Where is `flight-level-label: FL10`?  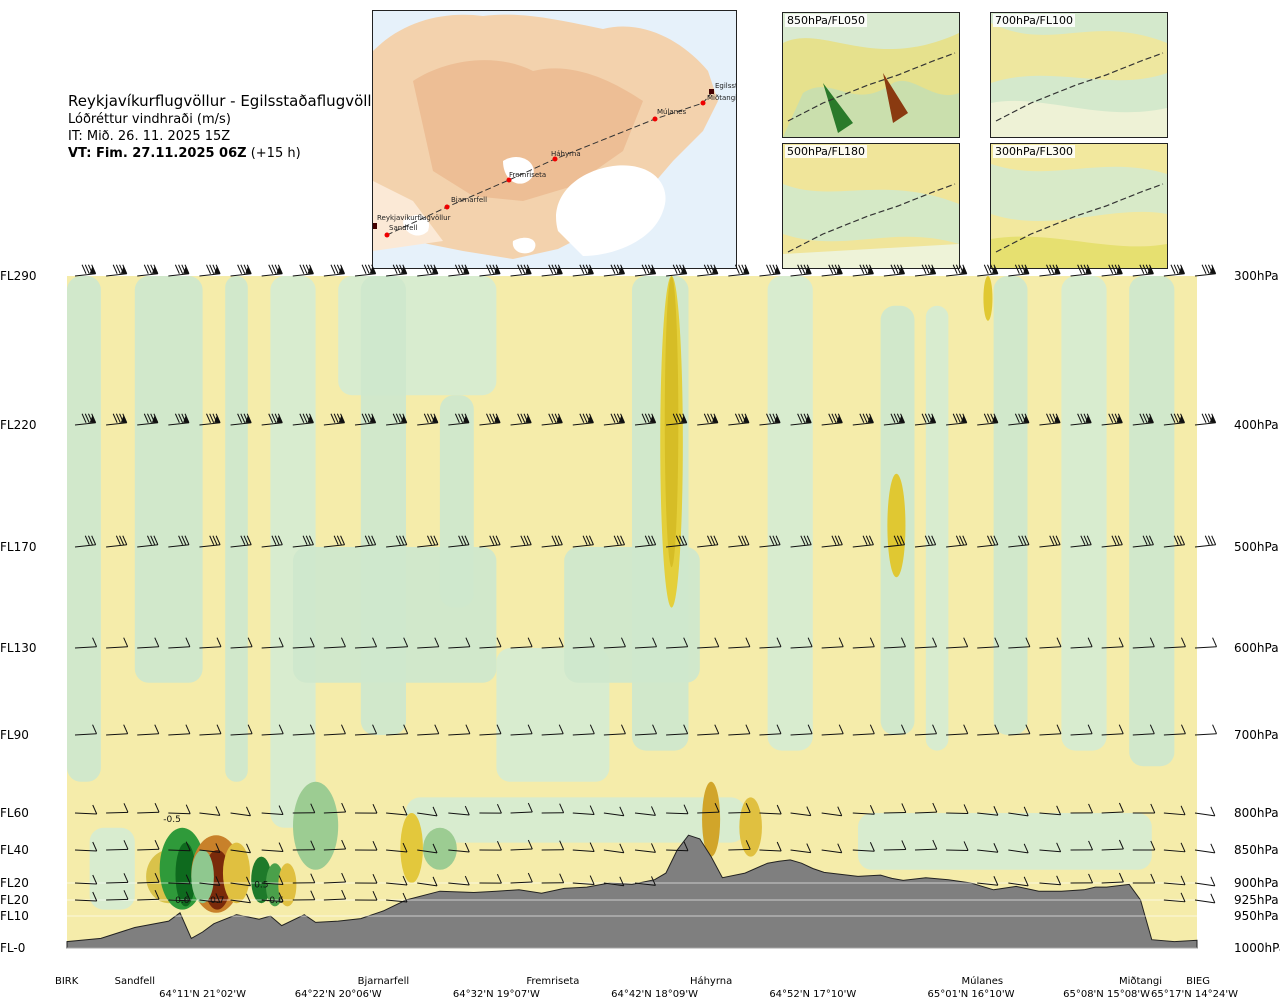 flight-level-label: FL10 is located at coordinates (14, 916).